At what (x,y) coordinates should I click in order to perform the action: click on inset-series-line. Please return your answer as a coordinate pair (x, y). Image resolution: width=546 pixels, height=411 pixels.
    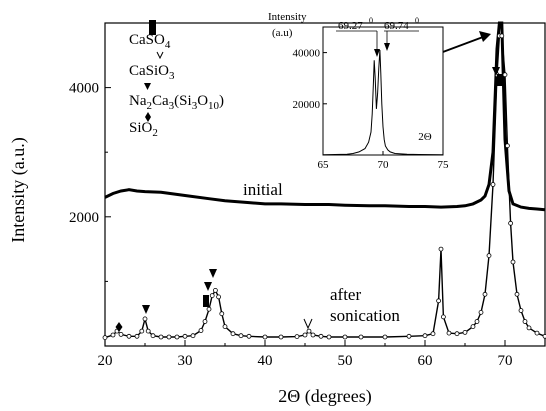
    Looking at the image, I should click on (383, 102).